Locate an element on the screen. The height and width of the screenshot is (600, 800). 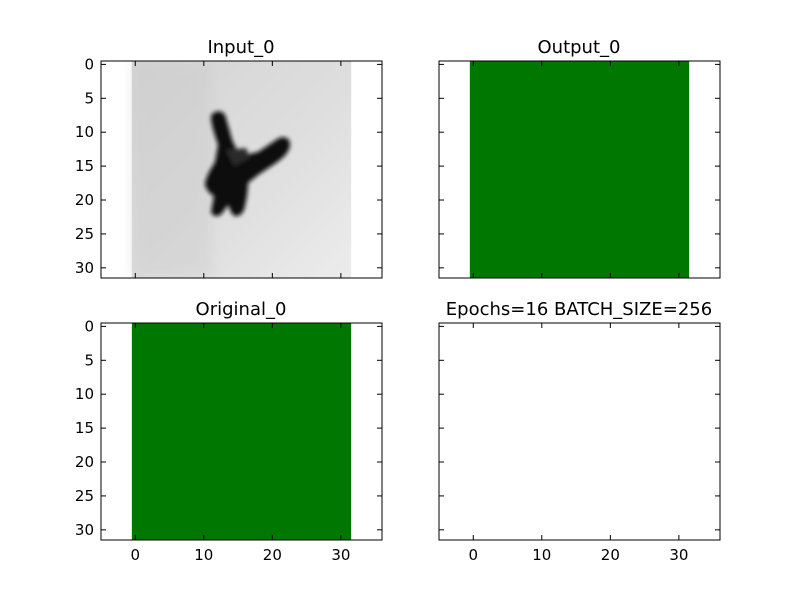
axes-frame: 0 10 20 30 is located at coordinates (579, 443).